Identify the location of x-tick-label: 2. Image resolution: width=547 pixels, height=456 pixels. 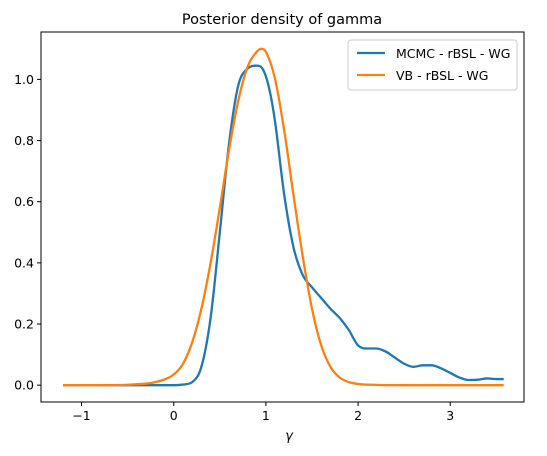
(358, 415).